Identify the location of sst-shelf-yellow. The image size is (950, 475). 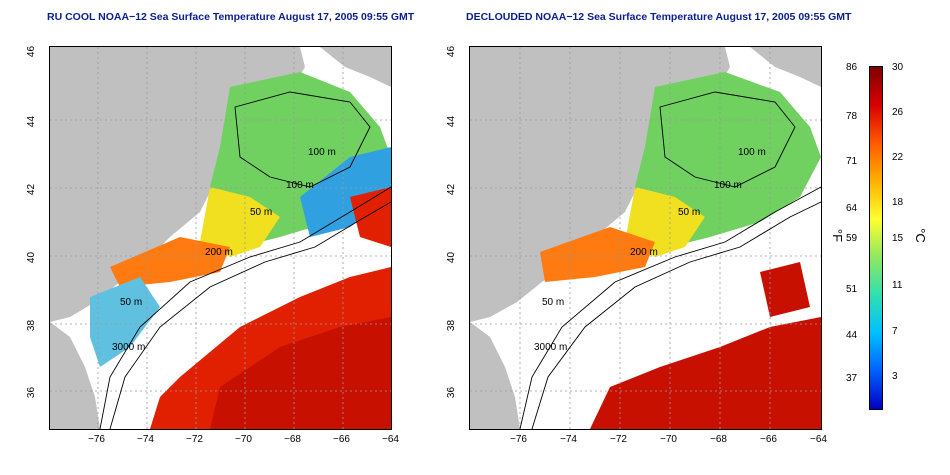
(240, 222).